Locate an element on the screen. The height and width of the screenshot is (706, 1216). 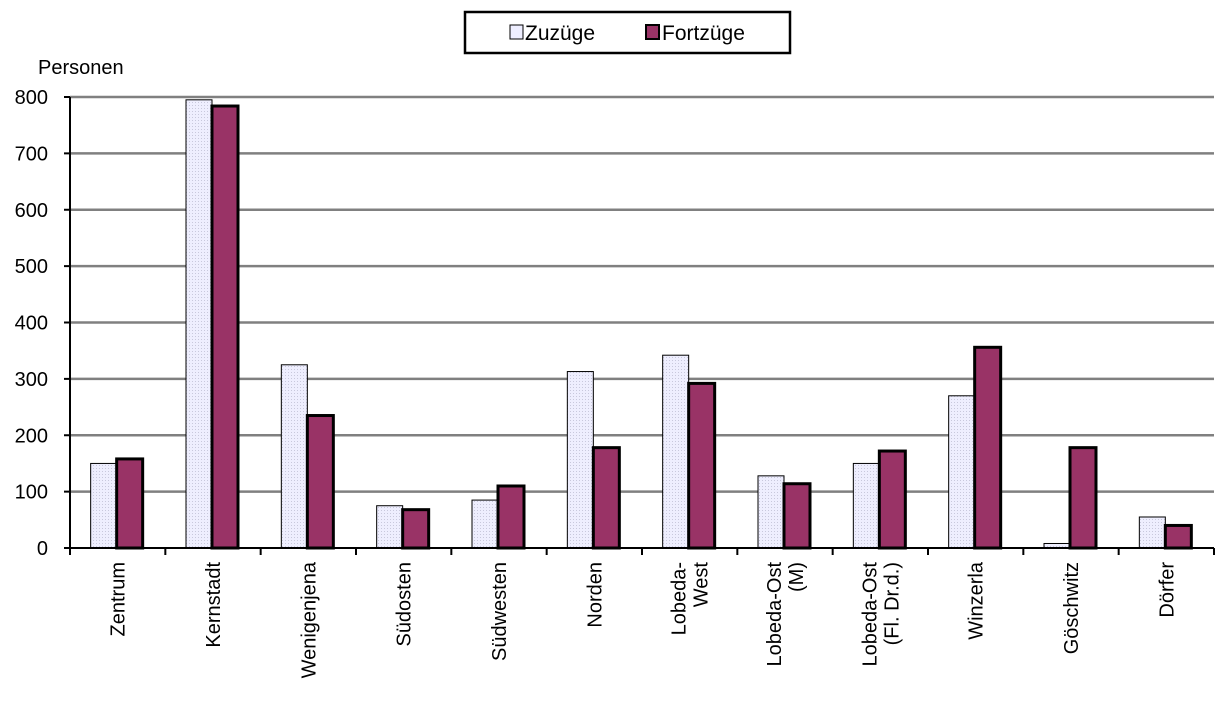
x-category-label: Südwesten is located at coordinates (500, 611).